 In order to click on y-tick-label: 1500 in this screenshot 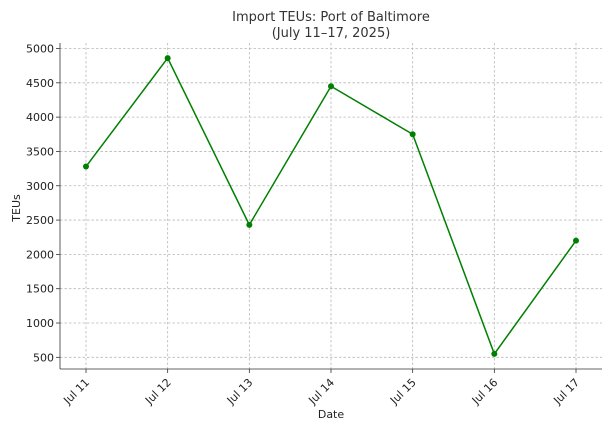, I will do `click(40, 289)`.